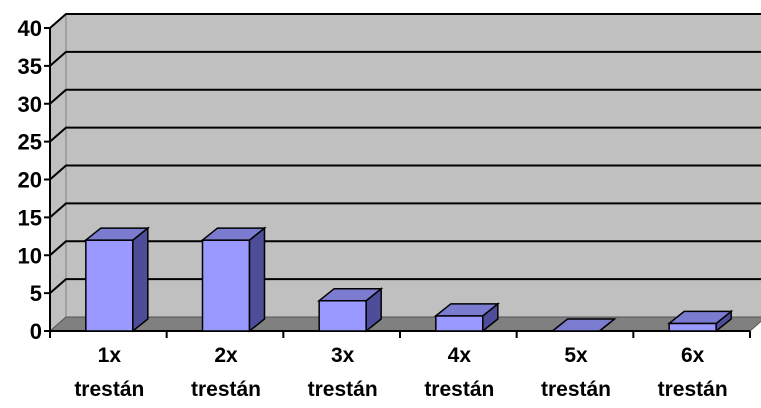 This screenshot has height=408, width=761. Describe the element at coordinates (343, 355) in the screenshot. I see `x-category-label-line: 3x` at that location.